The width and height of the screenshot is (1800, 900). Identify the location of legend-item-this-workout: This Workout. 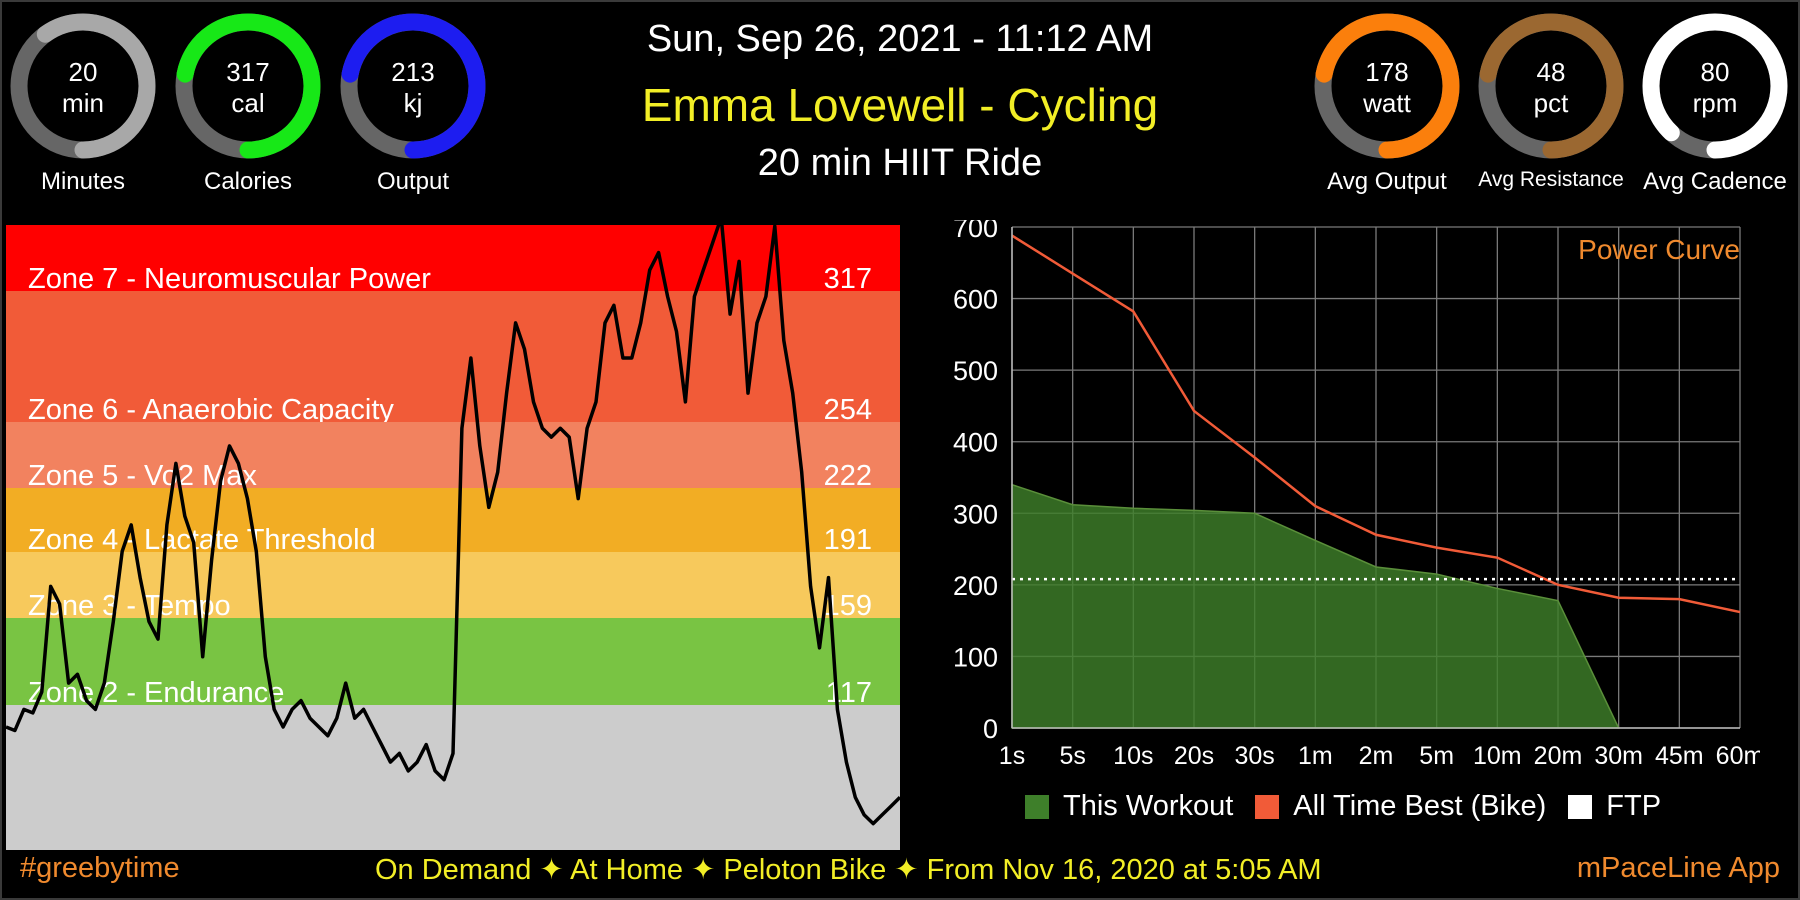
(1129, 806).